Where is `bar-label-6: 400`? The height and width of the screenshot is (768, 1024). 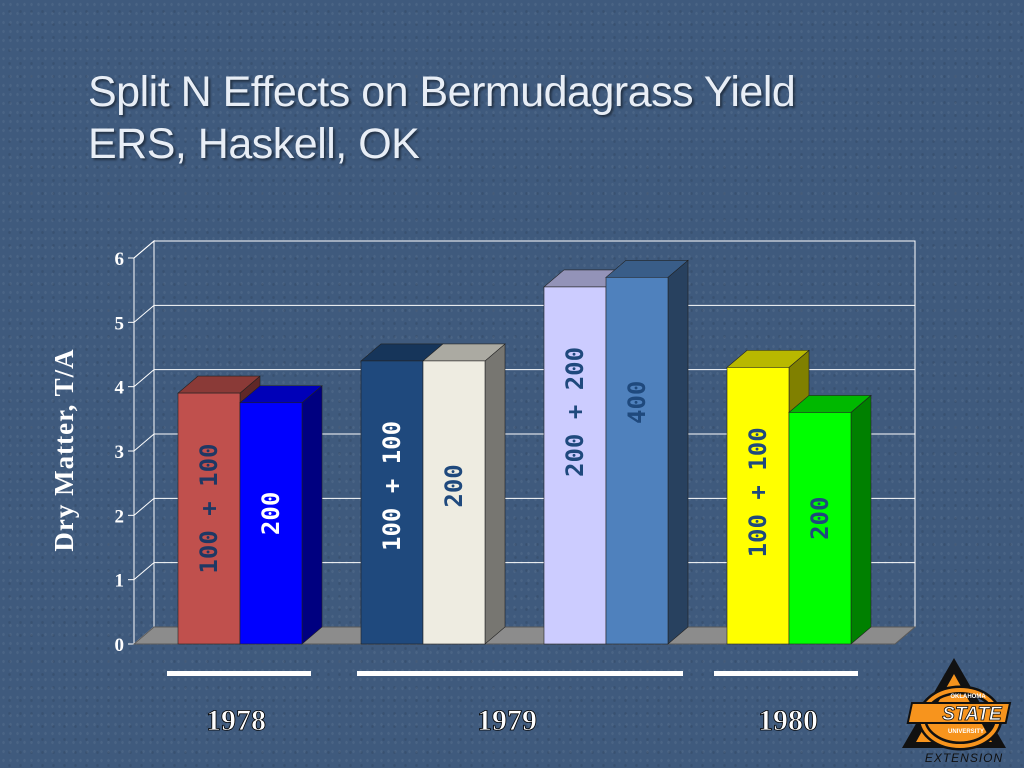
bar-label-6: 400 is located at coordinates (637, 402).